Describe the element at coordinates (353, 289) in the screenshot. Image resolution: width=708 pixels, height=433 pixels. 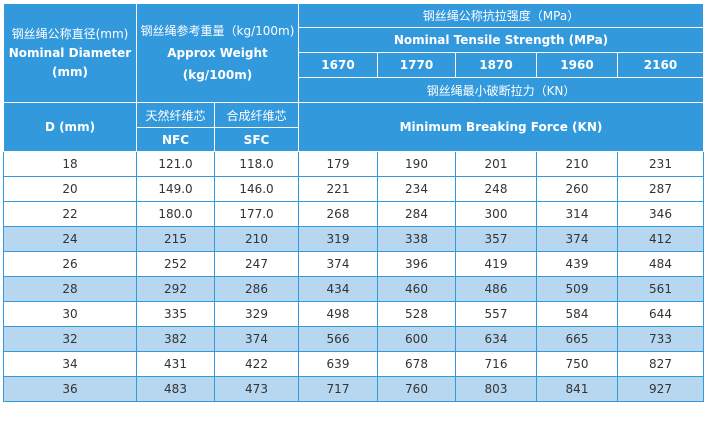
I see `table-row: 28 292 286 434 460 486 509 561` at that location.